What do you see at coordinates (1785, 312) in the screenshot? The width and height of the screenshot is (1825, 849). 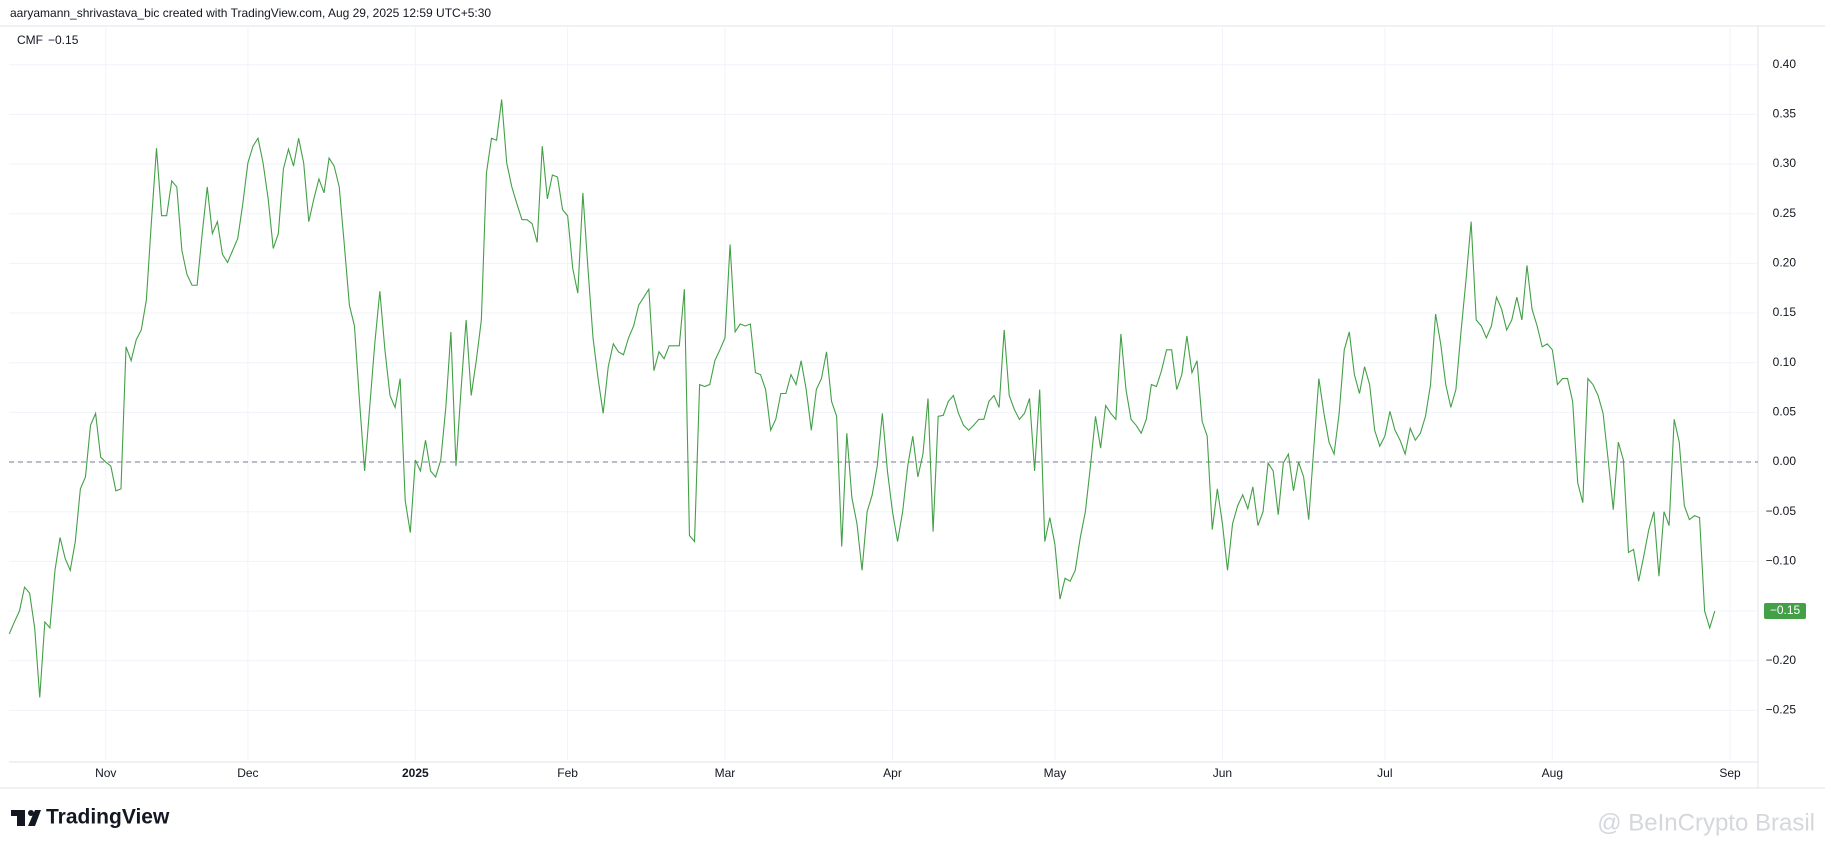 I see `y-tick-label: 0.15` at bounding box center [1785, 312].